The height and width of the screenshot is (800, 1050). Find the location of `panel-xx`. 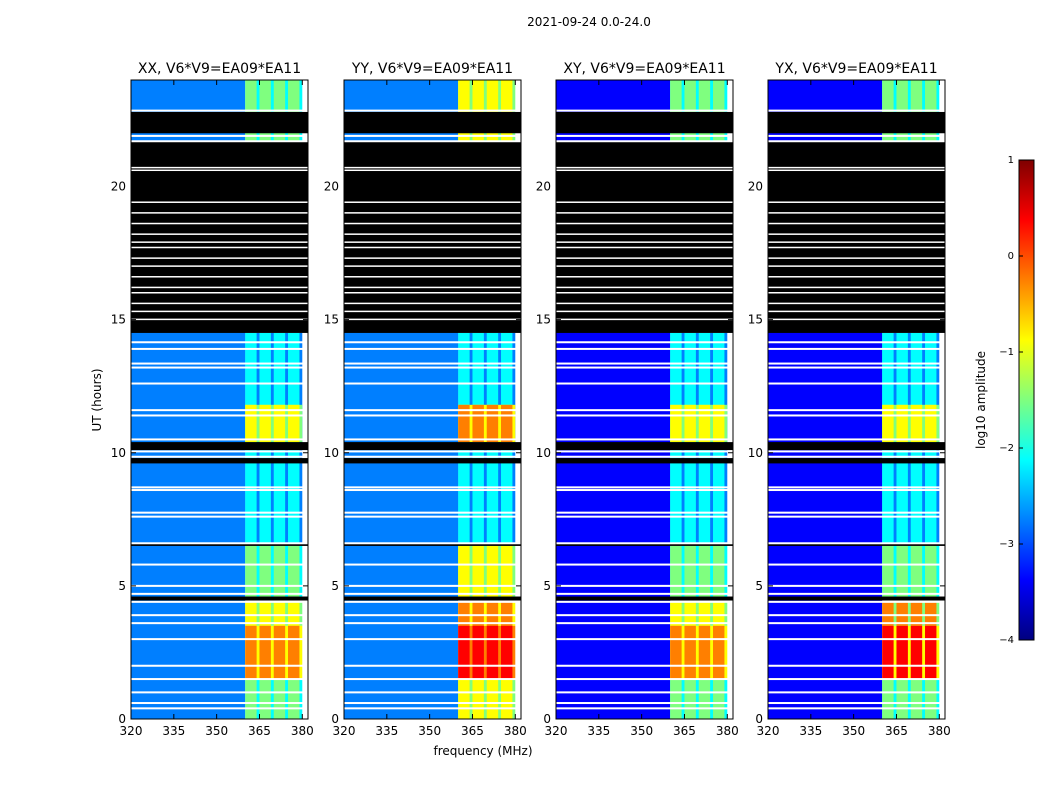

panel-xx is located at coordinates (219, 399).